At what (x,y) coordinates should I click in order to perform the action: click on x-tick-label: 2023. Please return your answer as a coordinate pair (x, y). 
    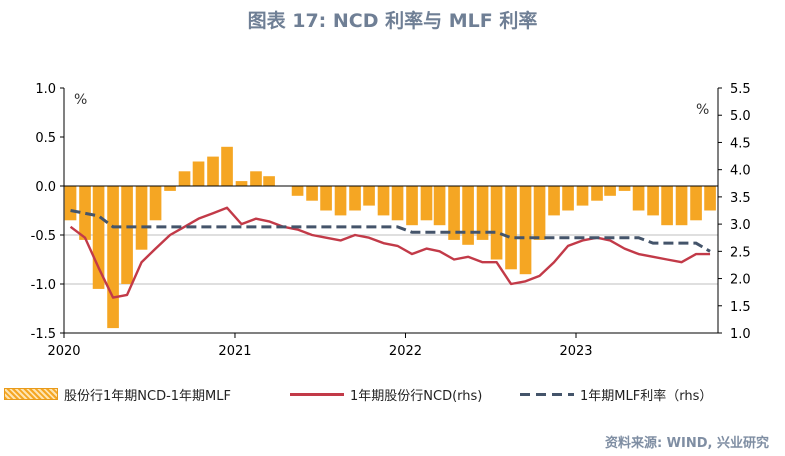
    Looking at the image, I should click on (575, 351).